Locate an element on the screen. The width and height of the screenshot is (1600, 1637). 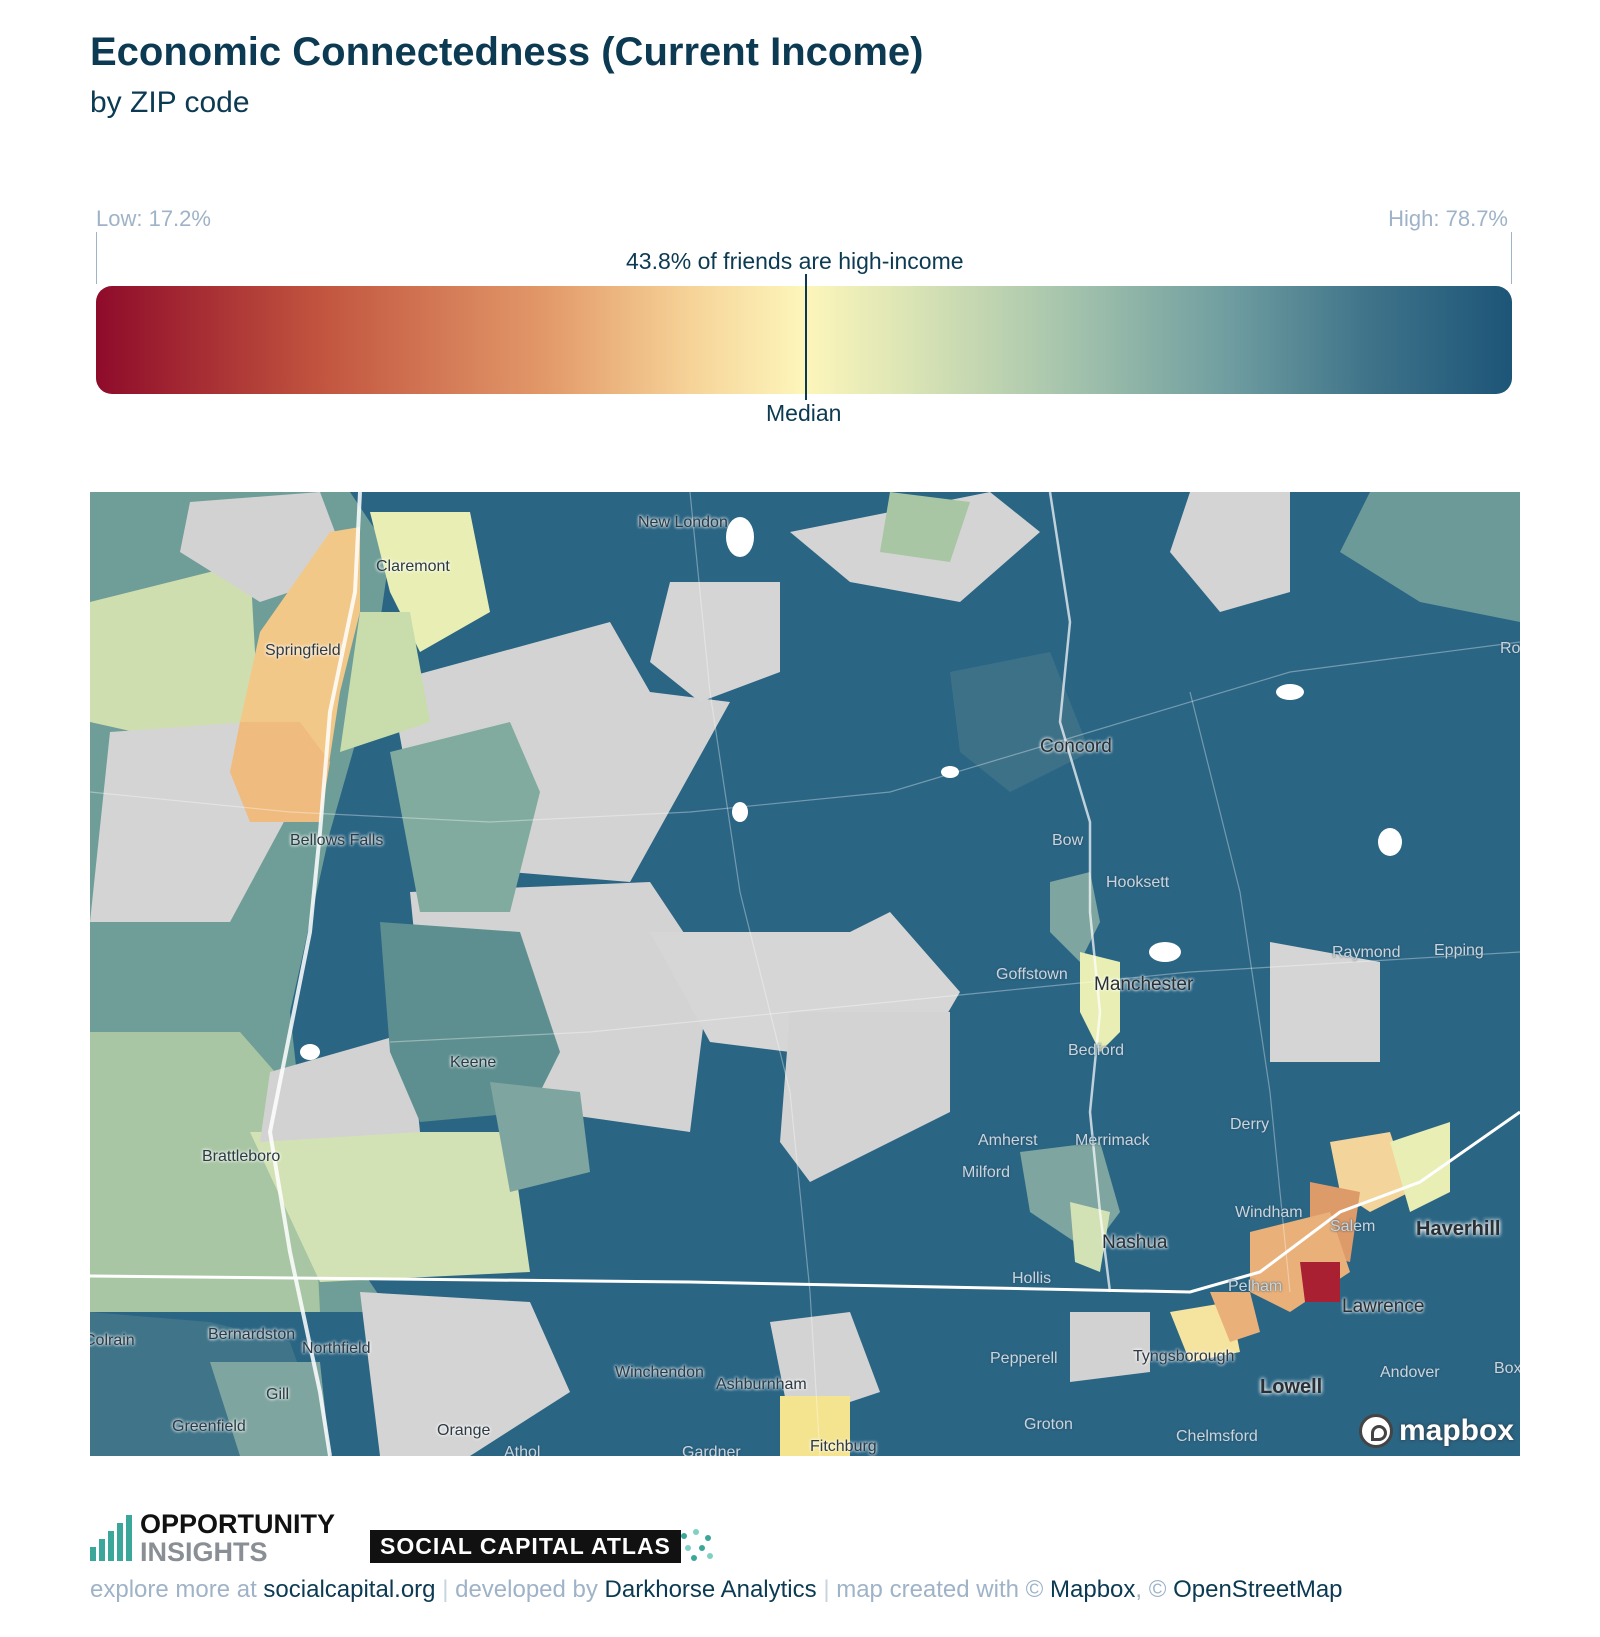
place-goffstown: Goffstown is located at coordinates (1032, 974).